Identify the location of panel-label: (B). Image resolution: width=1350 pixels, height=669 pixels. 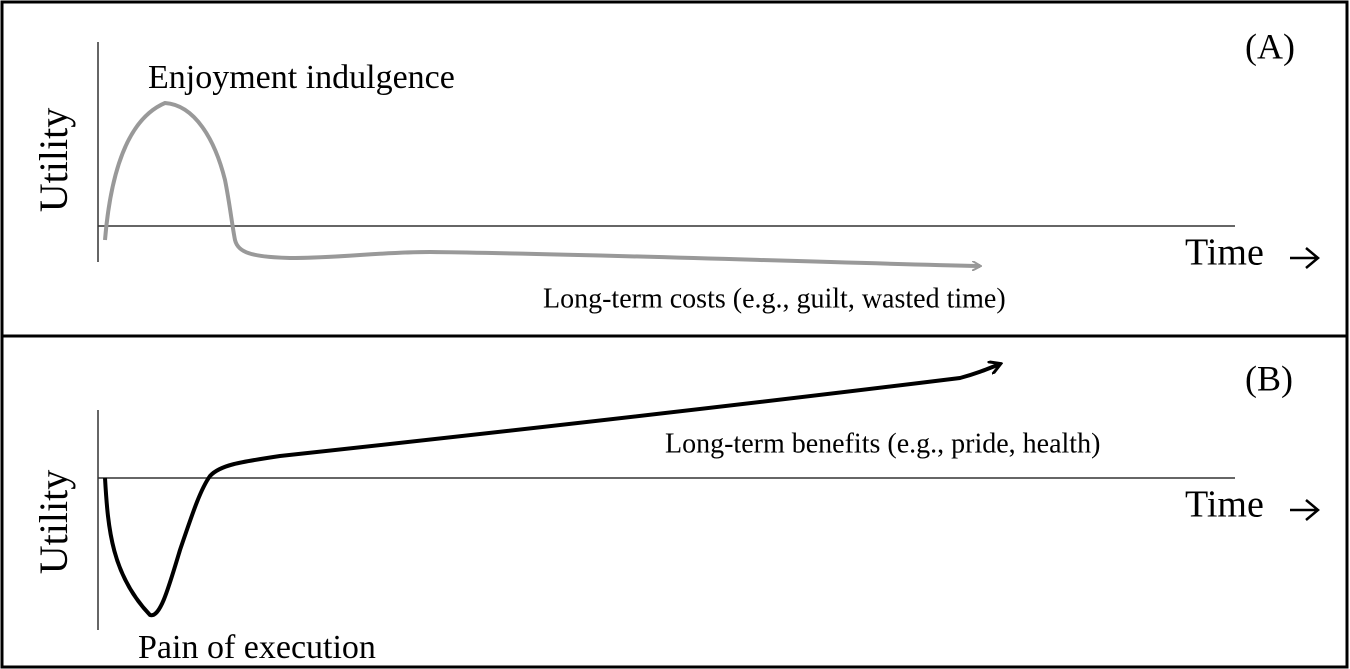
(1269, 378).